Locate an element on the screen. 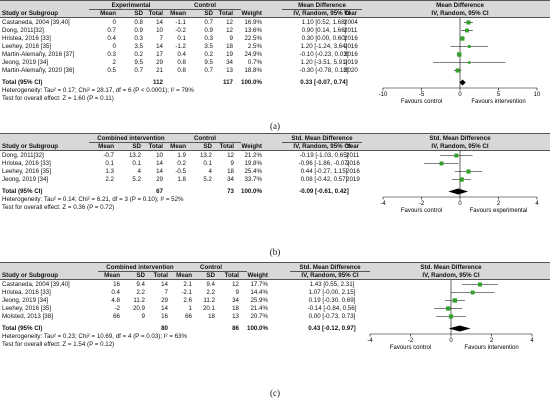 Image resolution: width=550 pixels, height=409 pixels. cell-ci: -0.14 [-0.84, 0.56] is located at coordinates (332, 308).